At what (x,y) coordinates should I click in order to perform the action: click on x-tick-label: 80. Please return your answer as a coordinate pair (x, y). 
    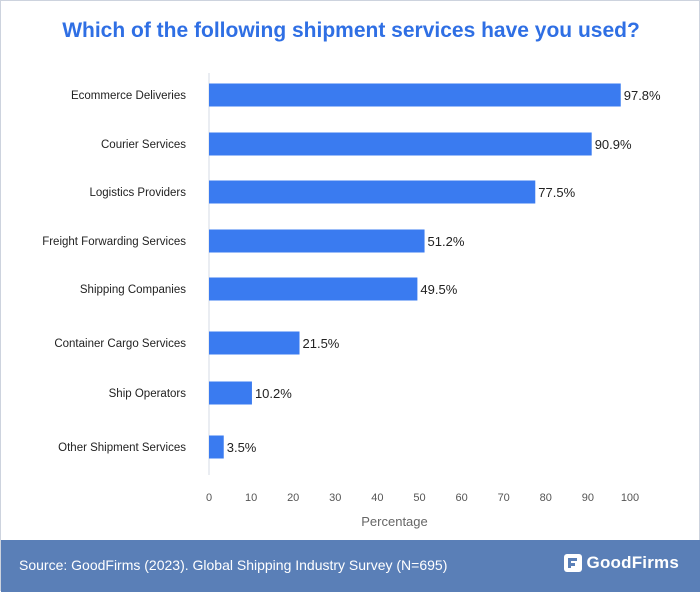
    Looking at the image, I should click on (546, 498).